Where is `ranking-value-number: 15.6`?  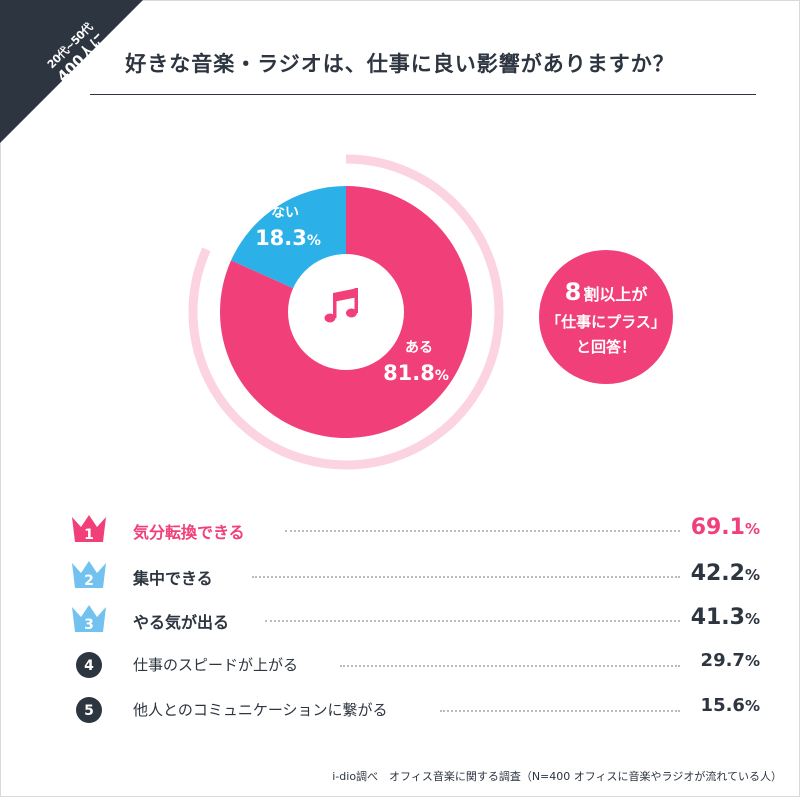 ranking-value-number: 15.6 is located at coordinates (722, 705).